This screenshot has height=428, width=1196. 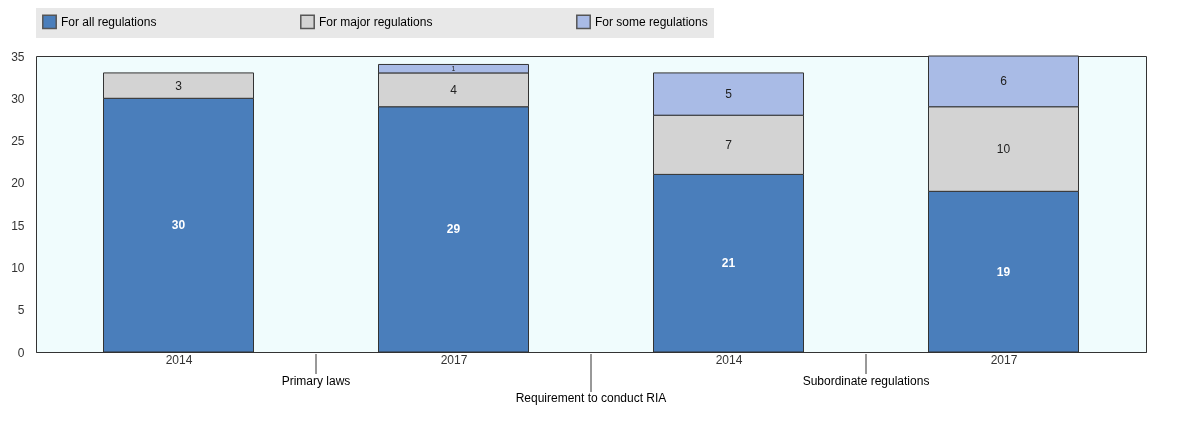 What do you see at coordinates (178, 225) in the screenshot?
I see `data-label: 30` at bounding box center [178, 225].